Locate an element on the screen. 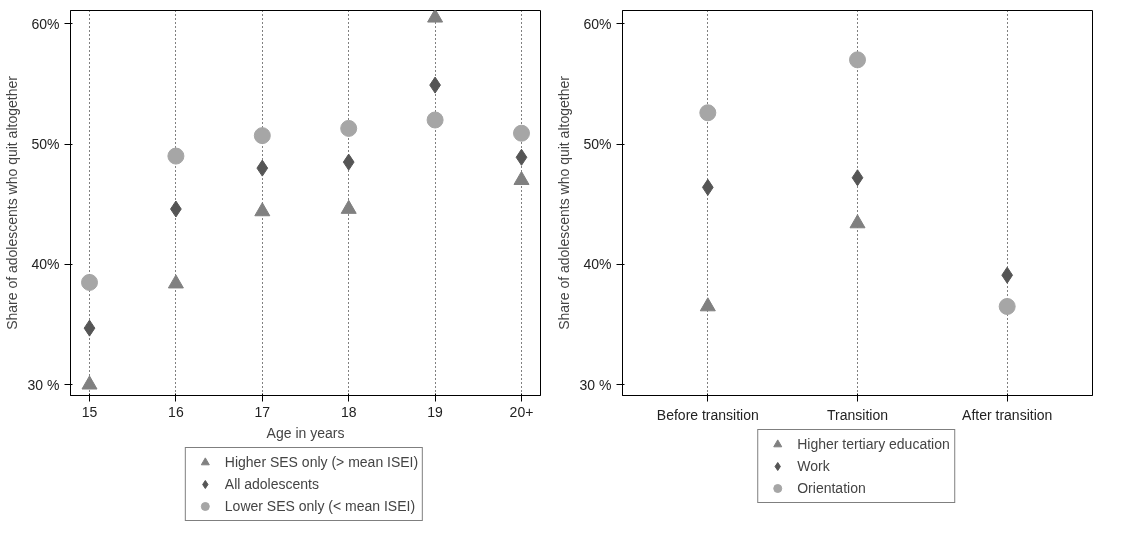 This screenshot has width=1146, height=543. x-tick-label: 15 is located at coordinates (89, 411).